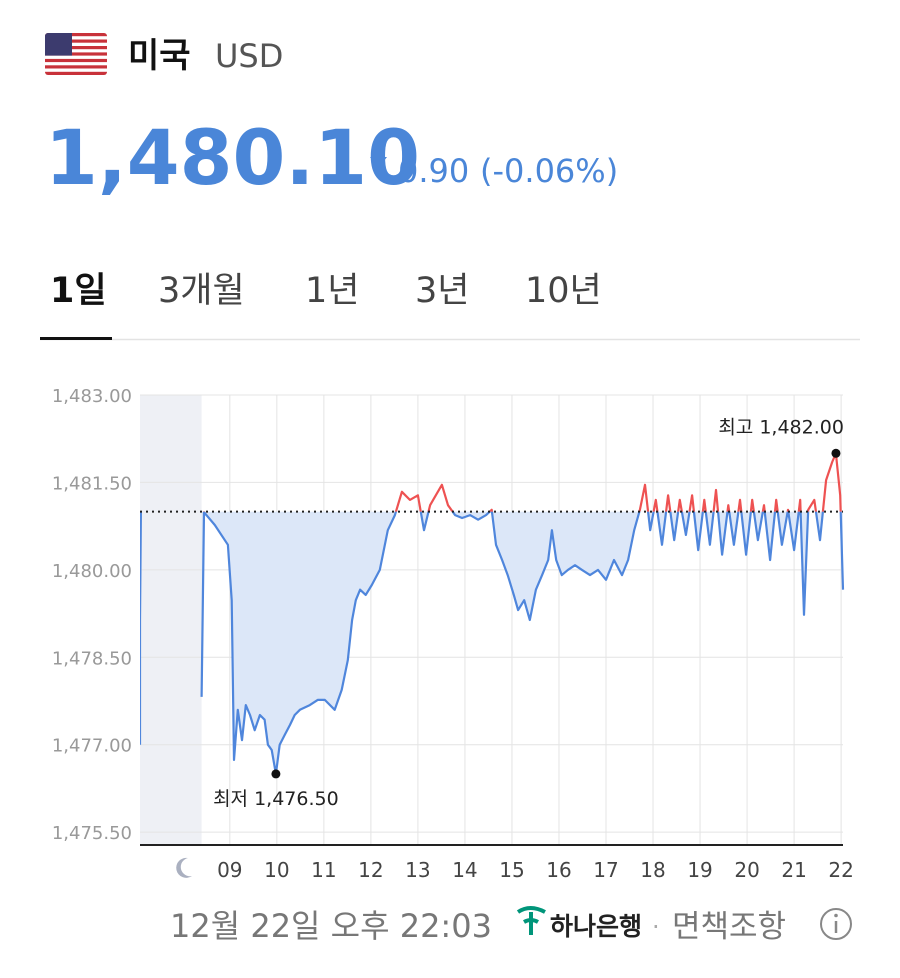  Describe the element at coordinates (171, 620) in the screenshot. I see `night-shade` at that location.